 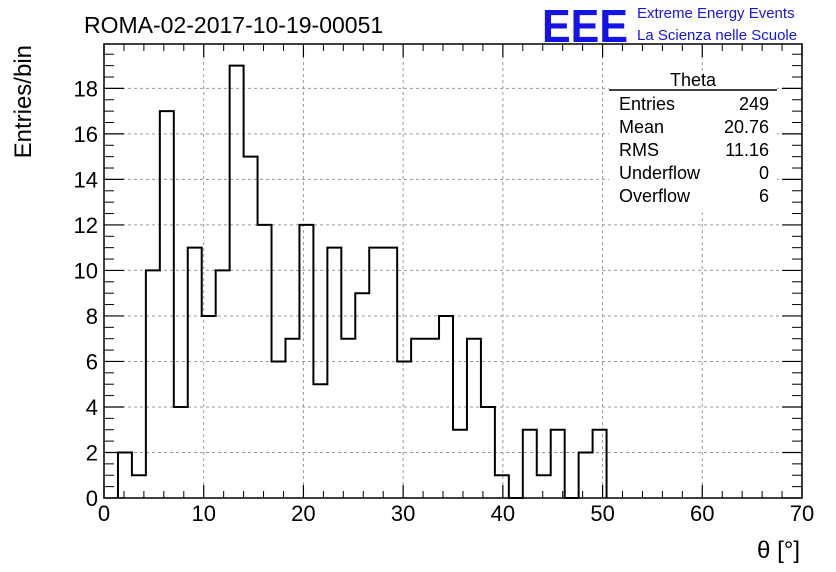 I want to click on x-tick-label: 50, so click(x=602, y=513).